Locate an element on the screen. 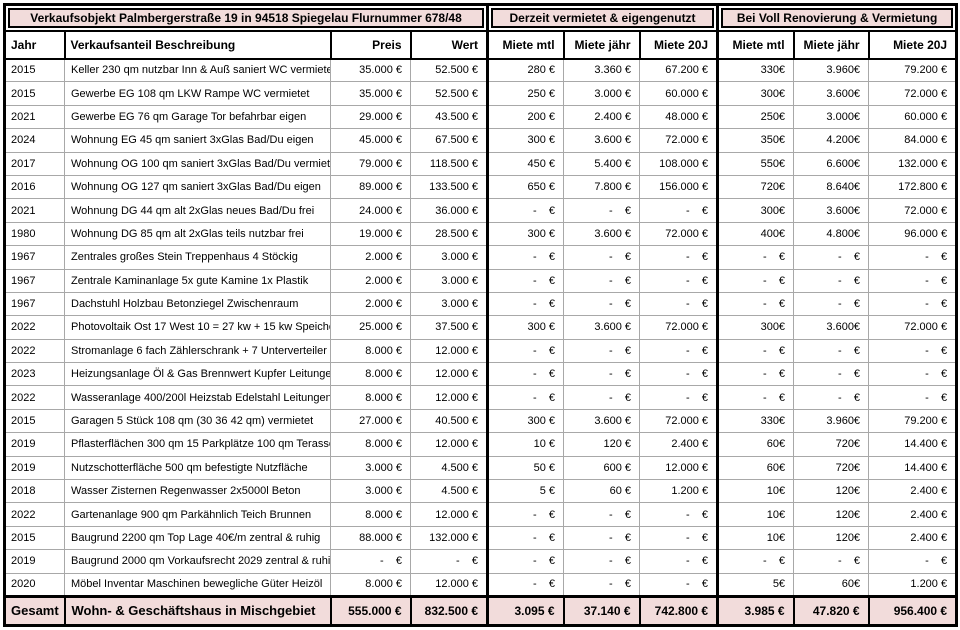  miete-mtl-renovated-cell: 5€ is located at coordinates (755, 584).